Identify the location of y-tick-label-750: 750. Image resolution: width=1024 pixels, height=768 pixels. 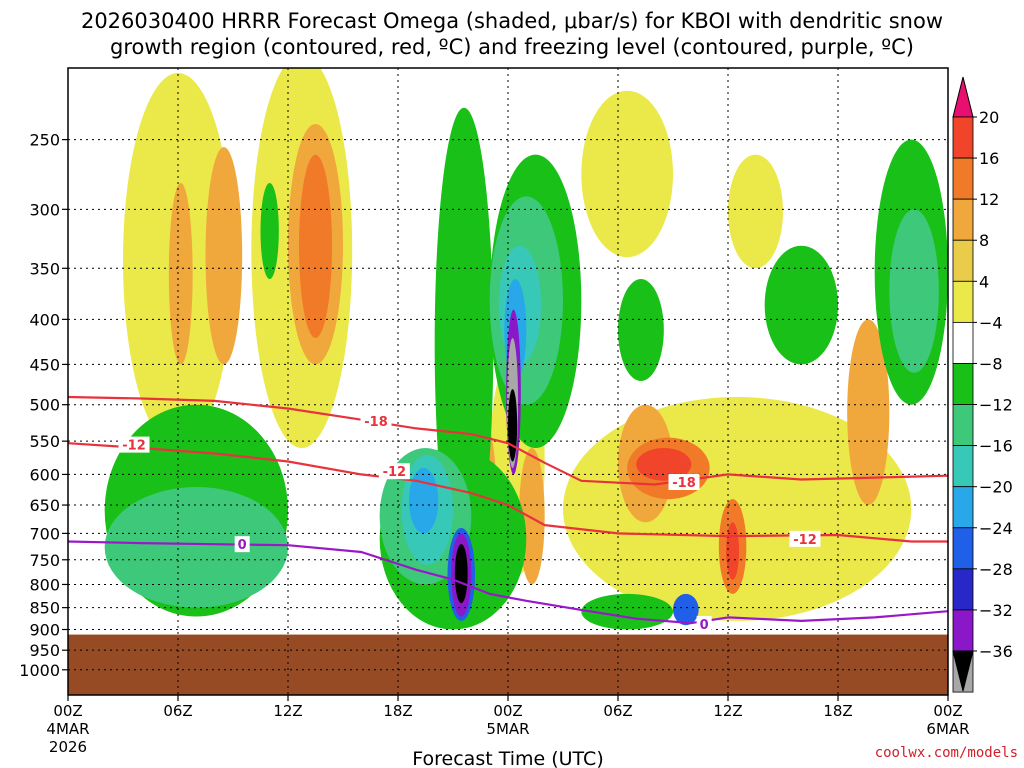
(44, 560).